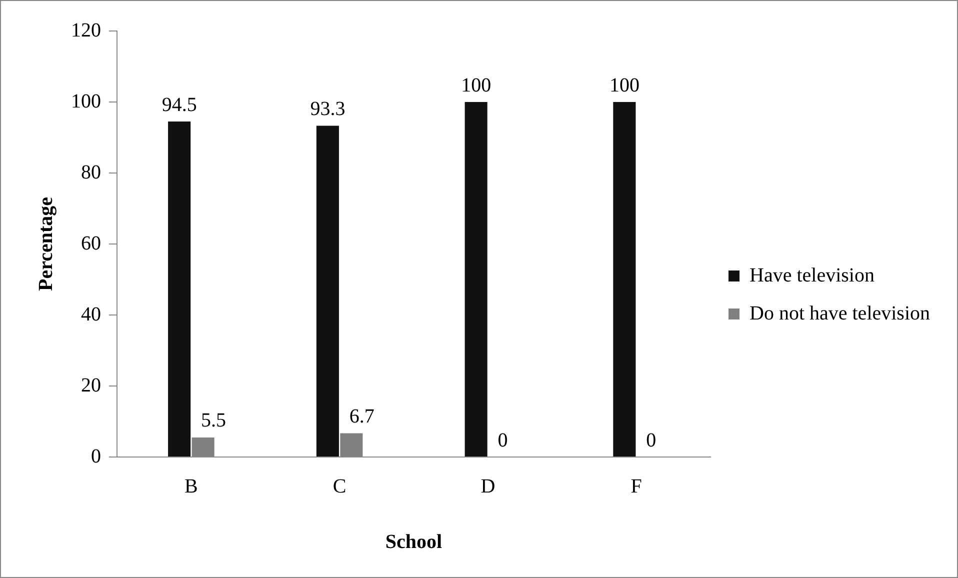 This screenshot has width=958, height=578. Describe the element at coordinates (91, 314) in the screenshot. I see `y-tick-label: 40` at that location.